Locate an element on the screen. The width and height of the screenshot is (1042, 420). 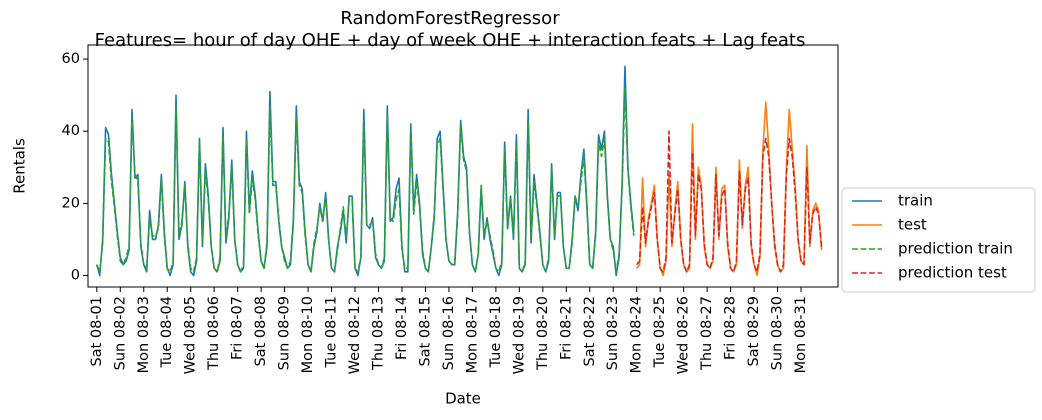
x-tick-label: Fri 08-21 is located at coordinates (566, 328).